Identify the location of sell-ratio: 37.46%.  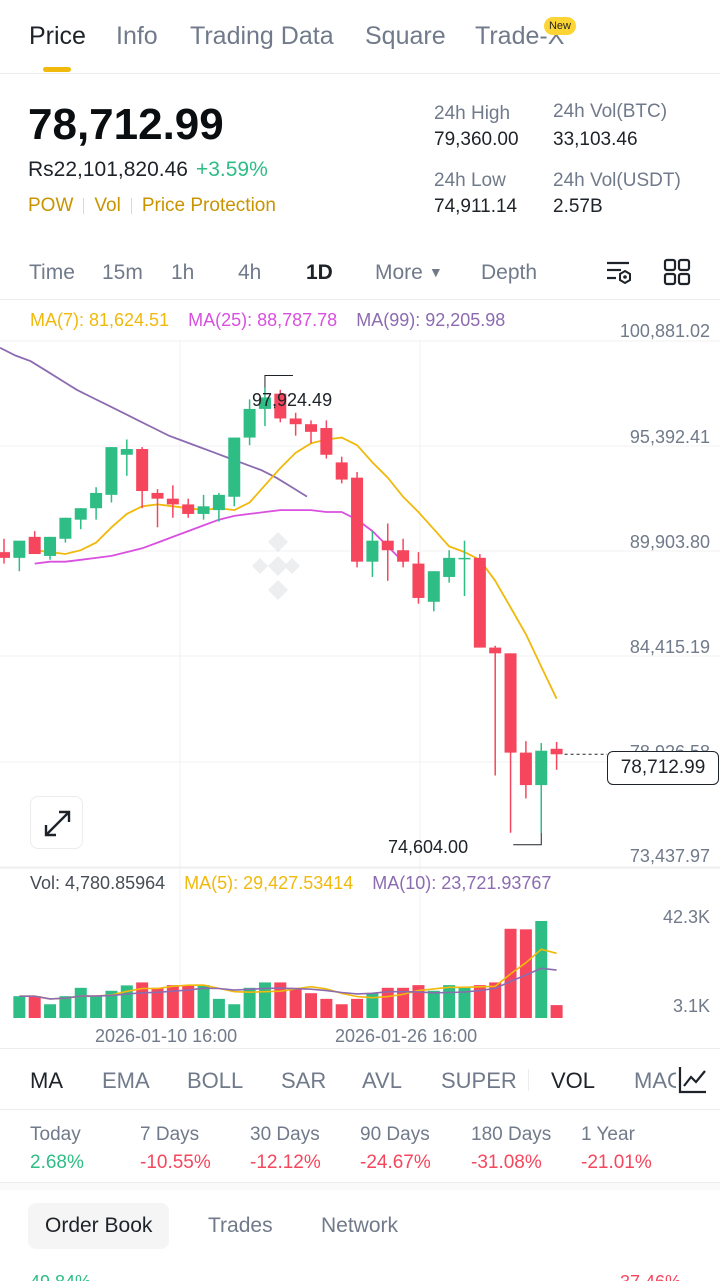
(650, 1276).